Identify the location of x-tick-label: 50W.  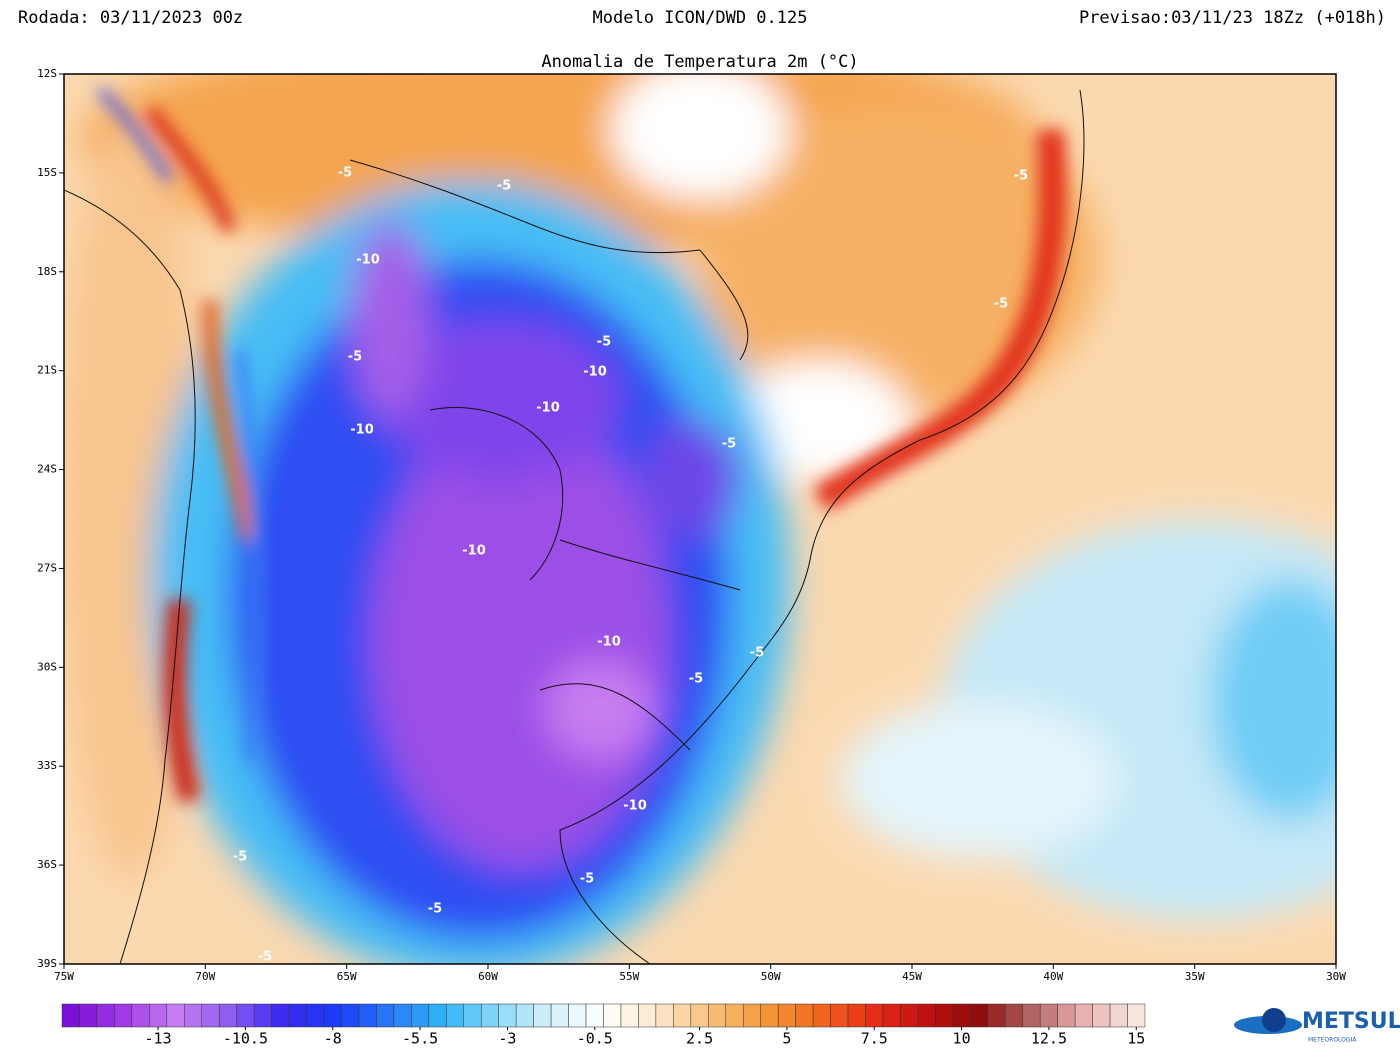
(771, 976).